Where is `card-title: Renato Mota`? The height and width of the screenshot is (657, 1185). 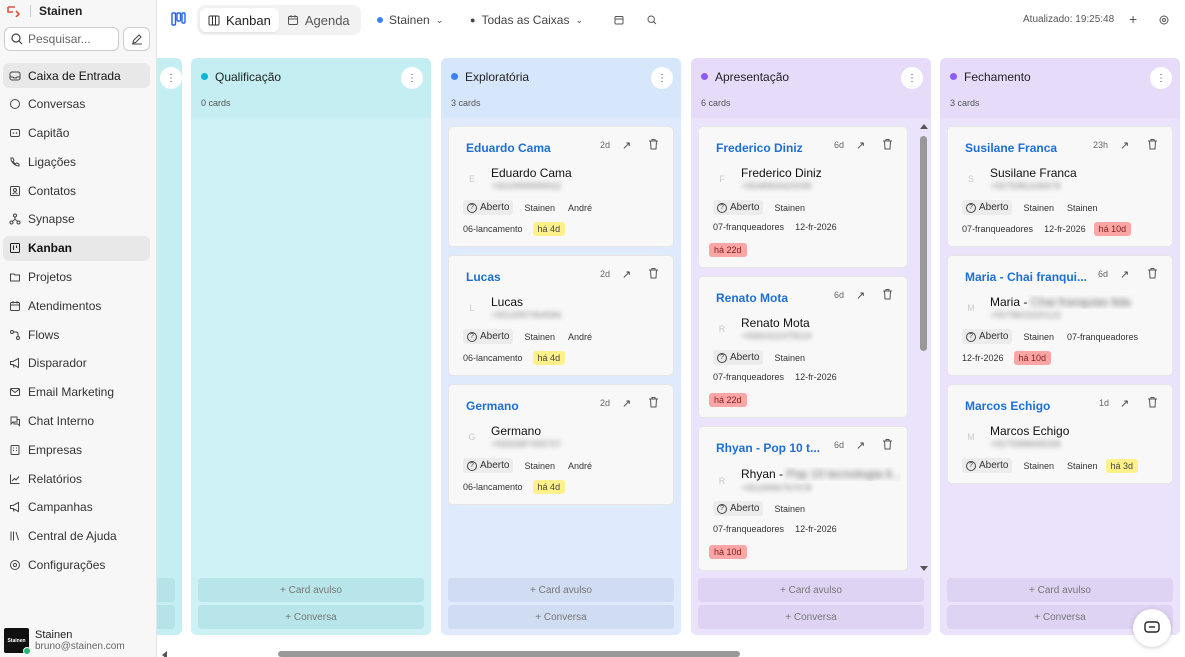 card-title: Renato Mota is located at coordinates (752, 298).